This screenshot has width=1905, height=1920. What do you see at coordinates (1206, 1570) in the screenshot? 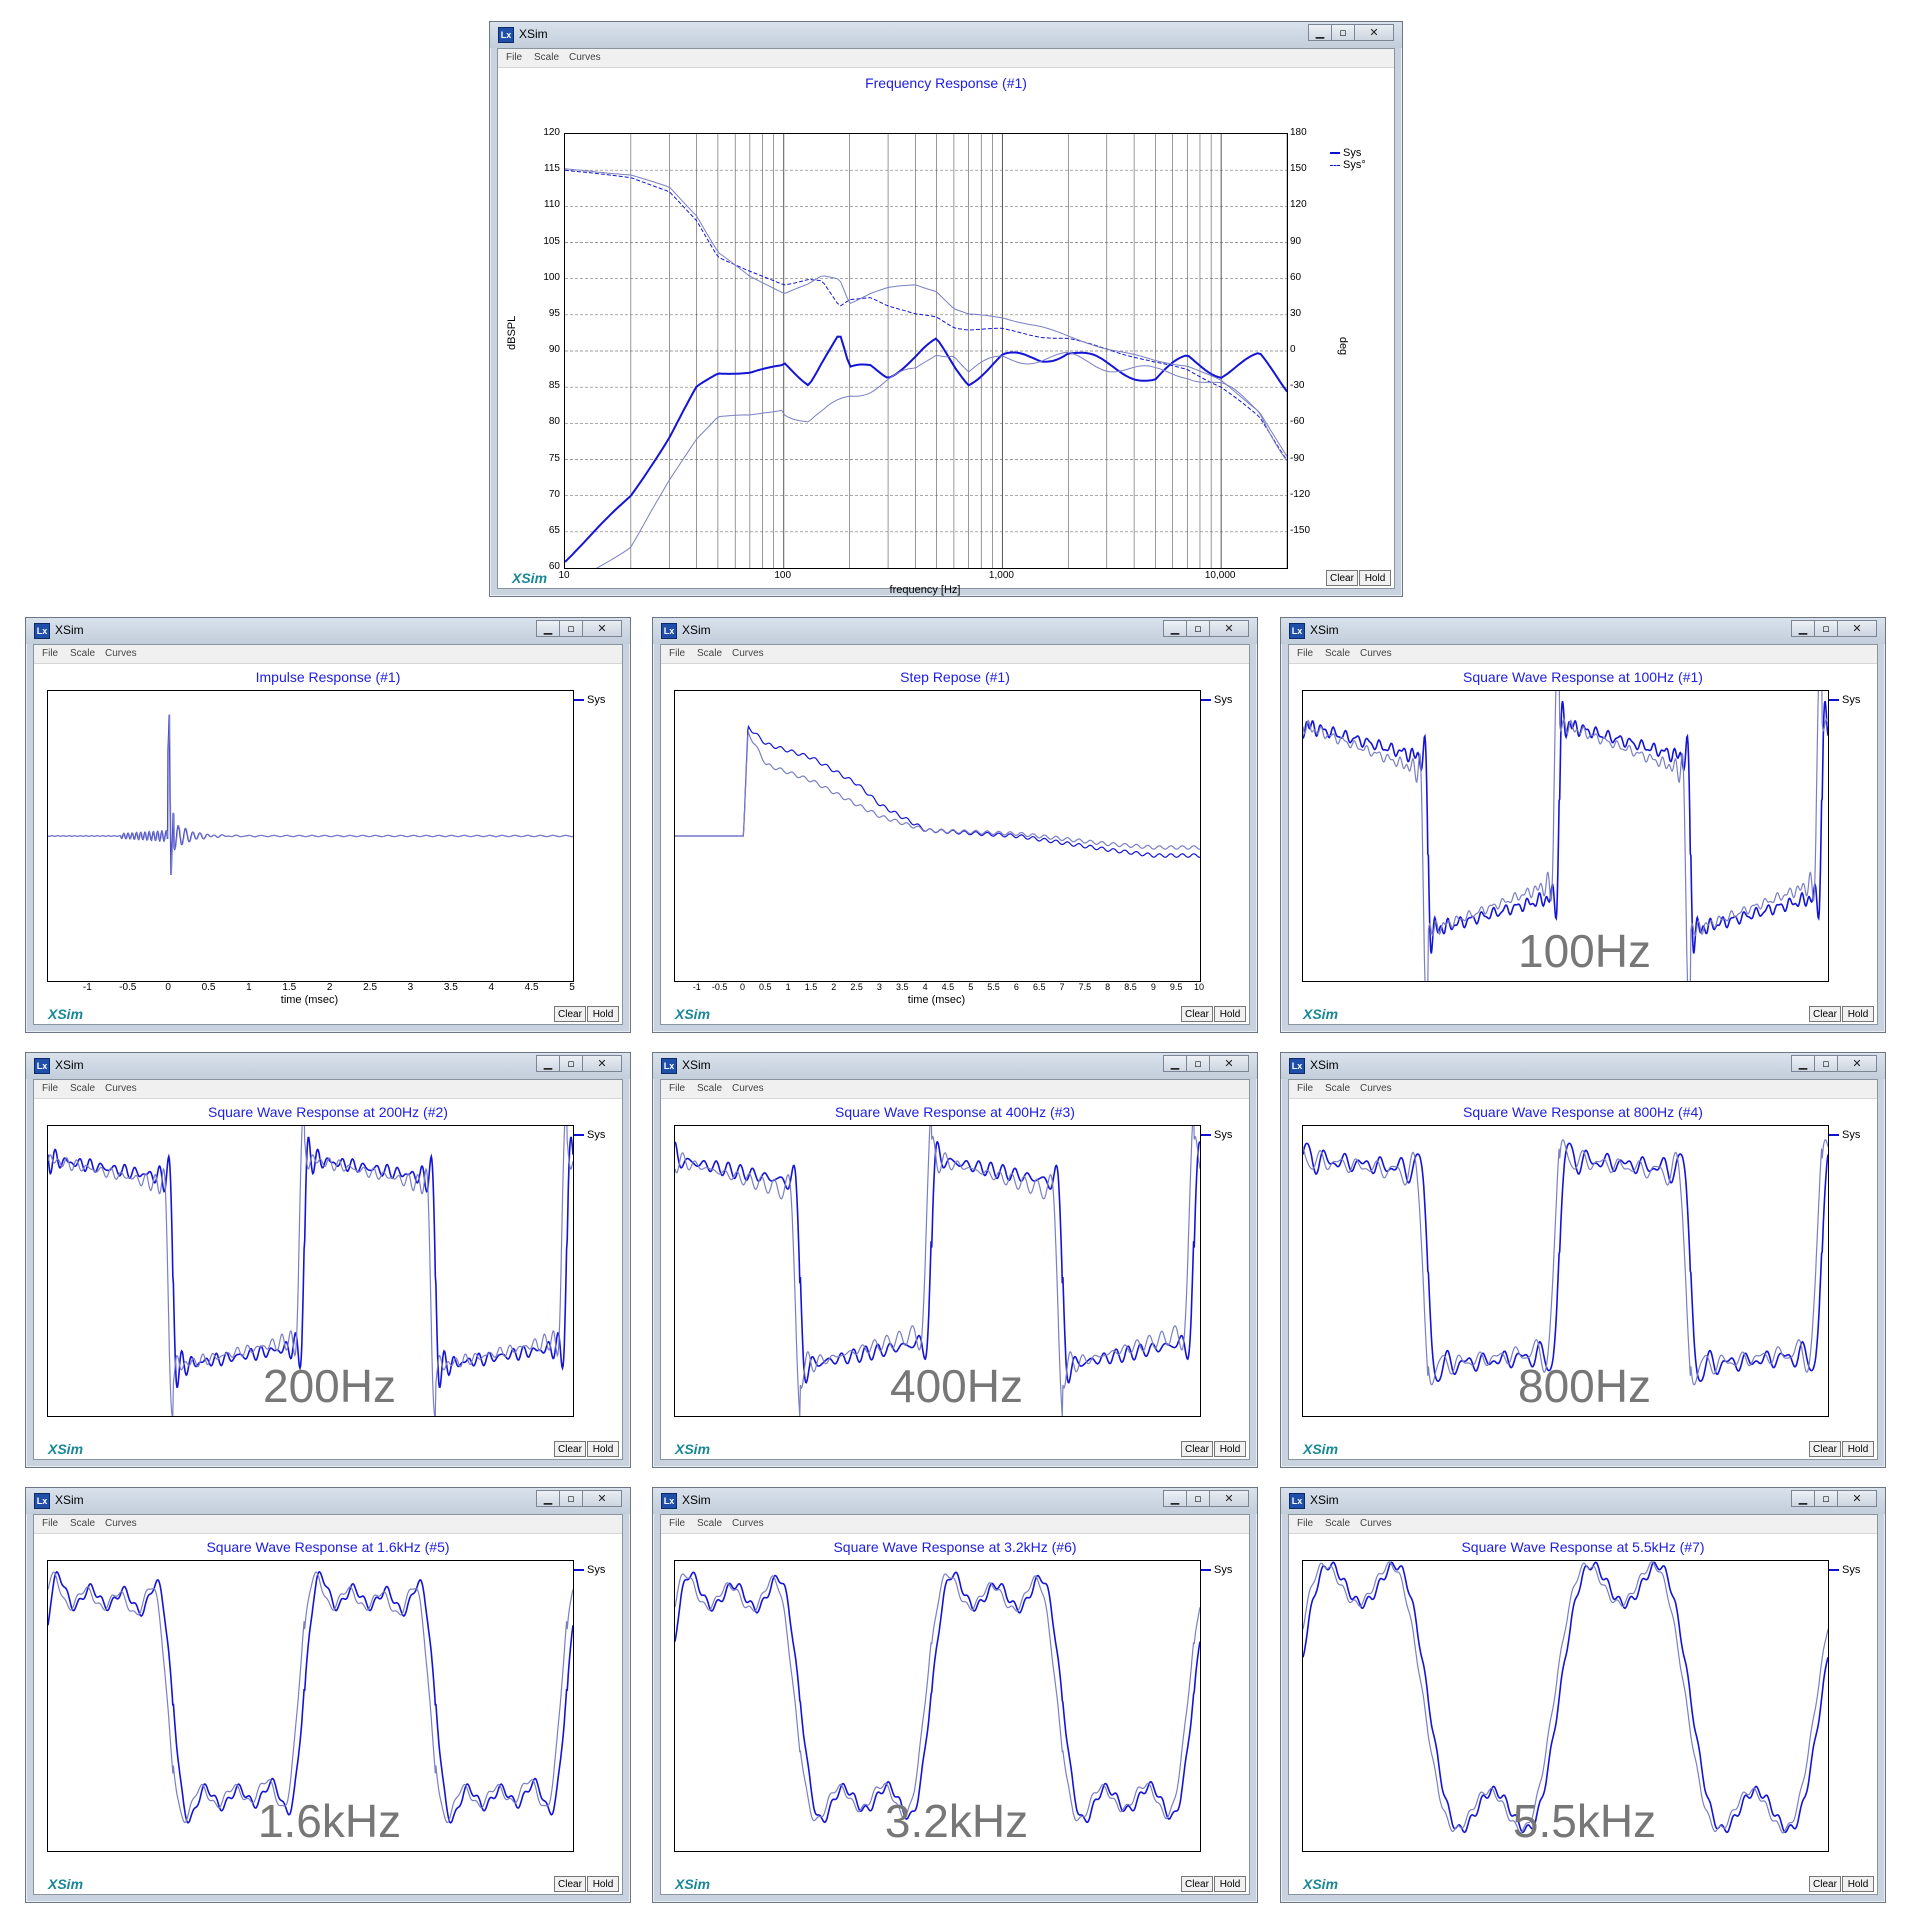
I see `legend-swatch` at bounding box center [1206, 1570].